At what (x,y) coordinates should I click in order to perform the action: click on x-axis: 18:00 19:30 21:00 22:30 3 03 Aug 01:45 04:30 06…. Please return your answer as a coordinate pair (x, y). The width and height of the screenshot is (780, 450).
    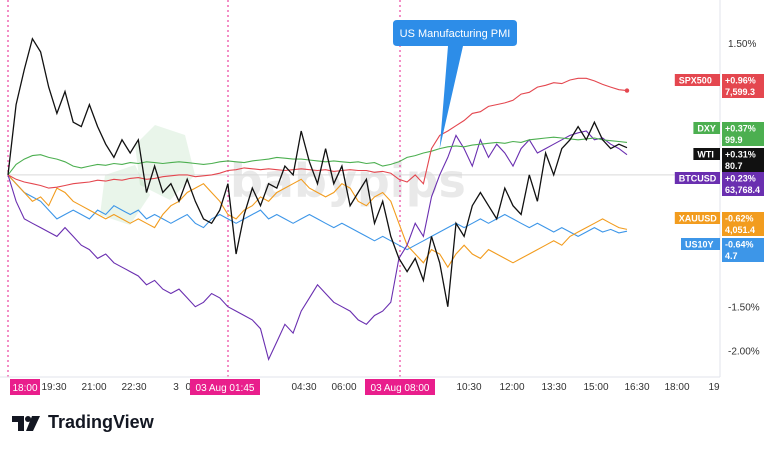
    Looking at the image, I should click on (360, 385).